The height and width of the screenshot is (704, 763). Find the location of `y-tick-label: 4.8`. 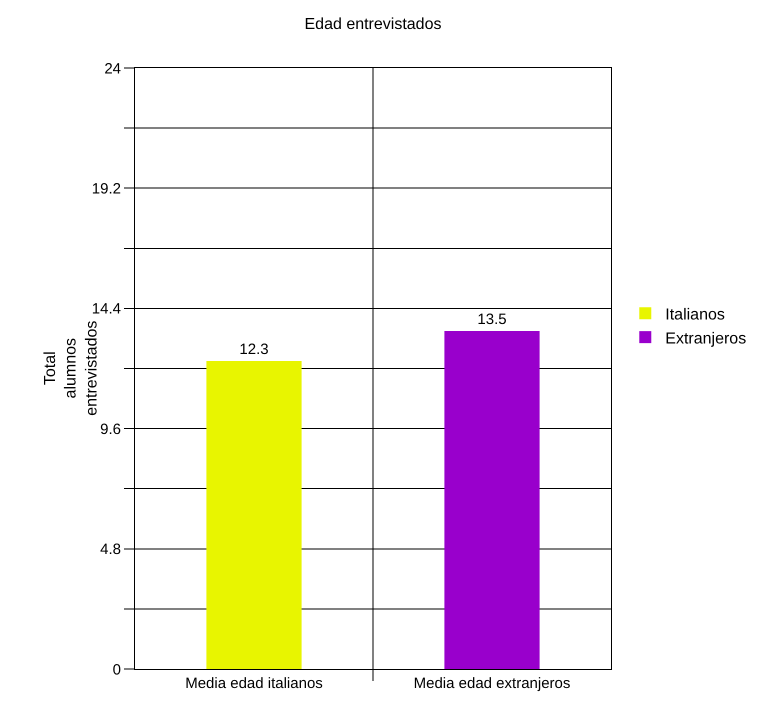

y-tick-label: 4.8 is located at coordinates (110, 549).